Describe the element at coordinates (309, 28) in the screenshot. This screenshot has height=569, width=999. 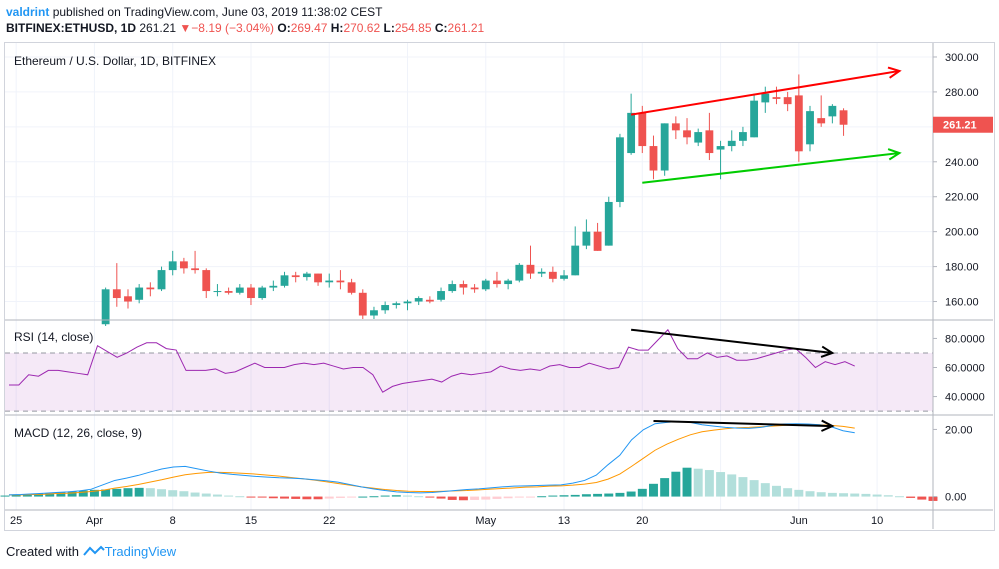
I see `open-value: 269.47` at that location.